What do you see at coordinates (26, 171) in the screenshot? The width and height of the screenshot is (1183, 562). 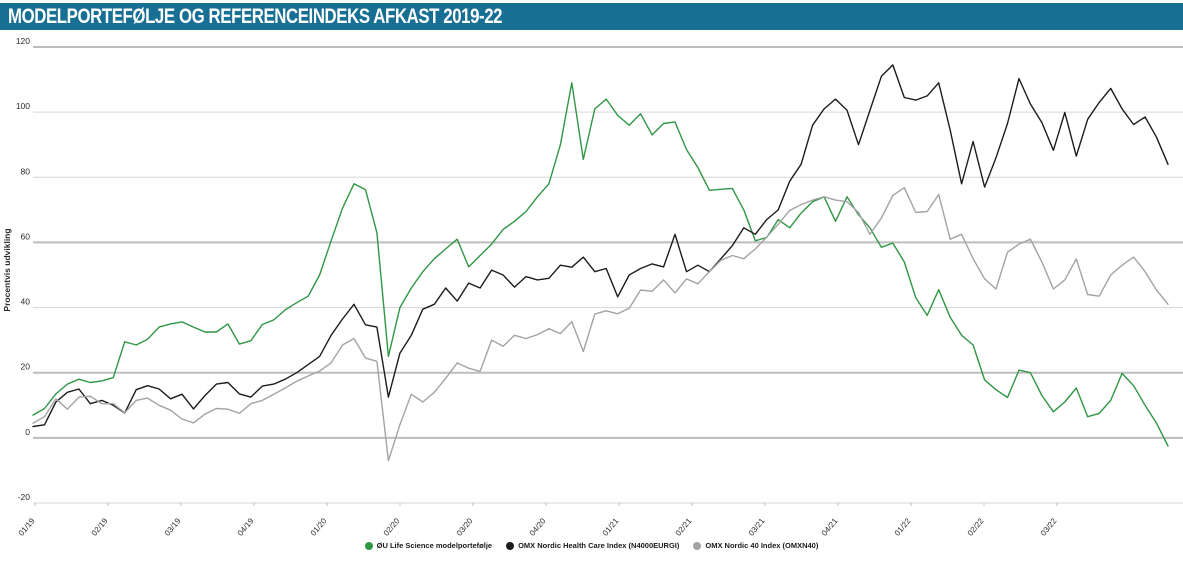 I see `svg-text: 80` at bounding box center [26, 171].